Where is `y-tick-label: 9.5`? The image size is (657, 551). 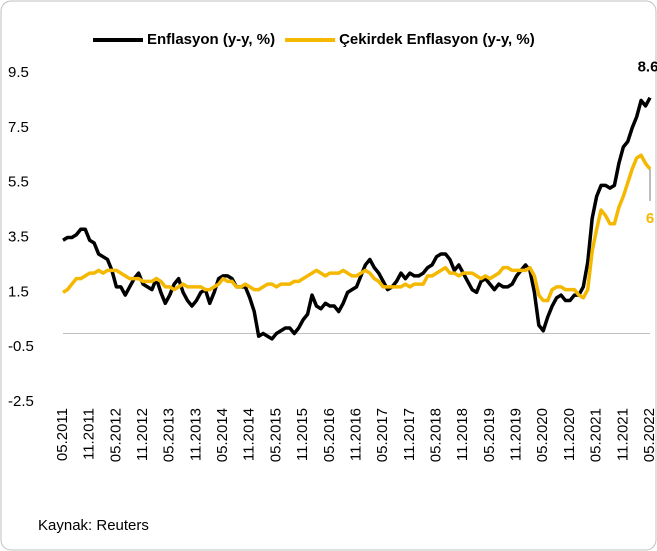
y-tick-label: 9.5 is located at coordinates (18, 72).